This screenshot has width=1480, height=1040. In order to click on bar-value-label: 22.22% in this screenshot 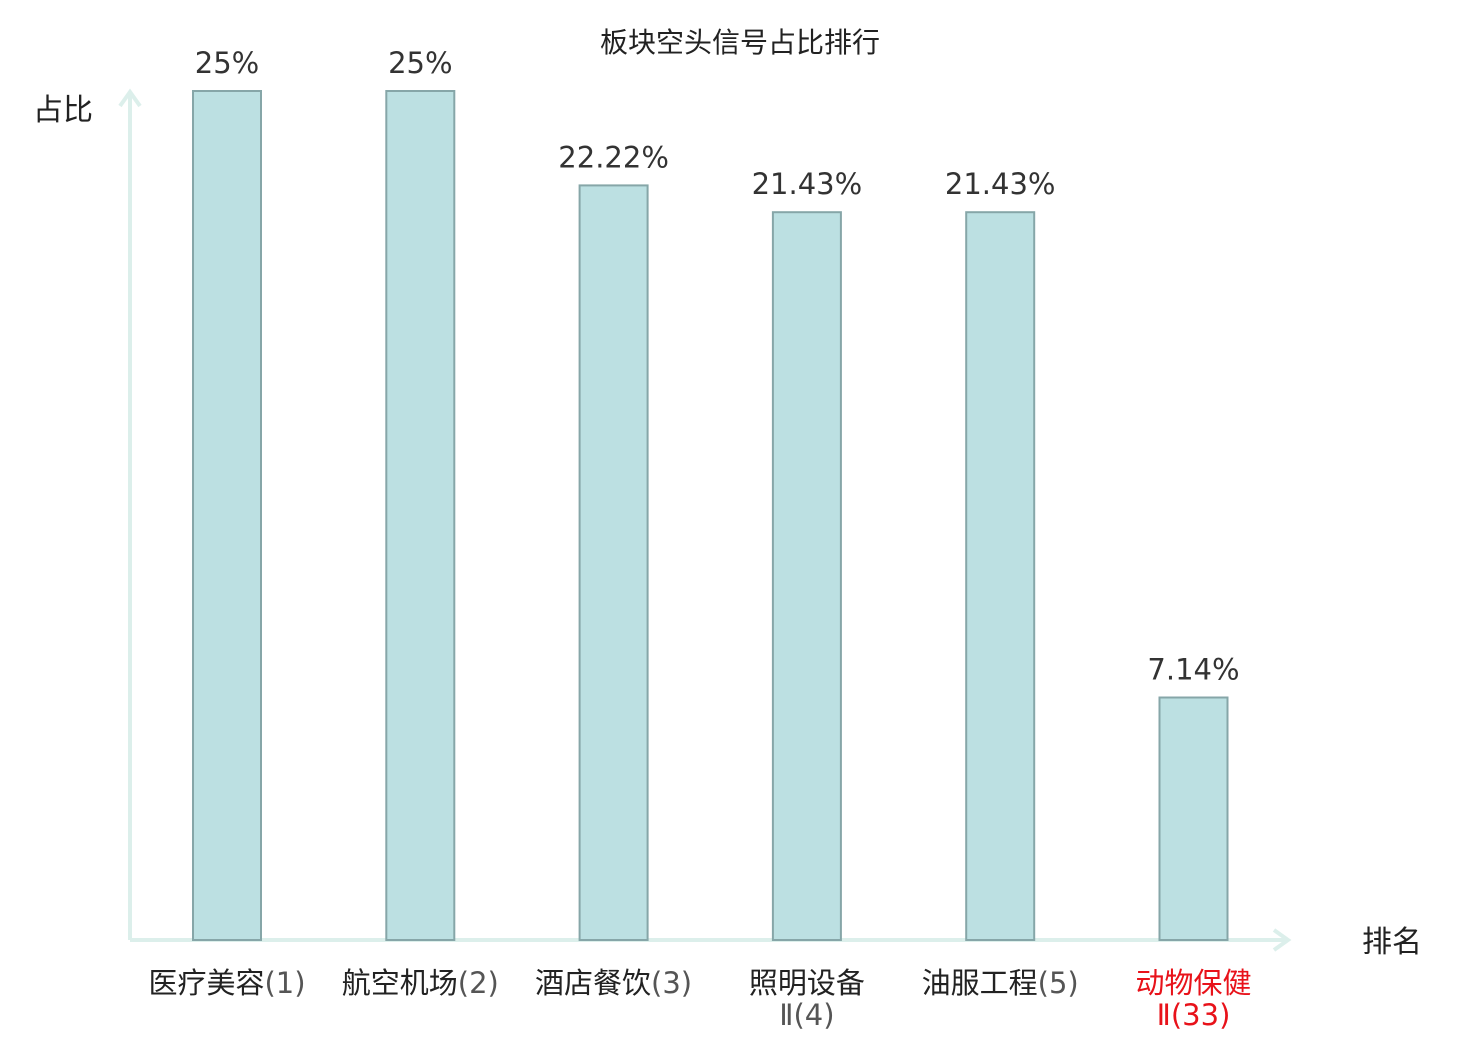, I will do `click(613, 157)`.